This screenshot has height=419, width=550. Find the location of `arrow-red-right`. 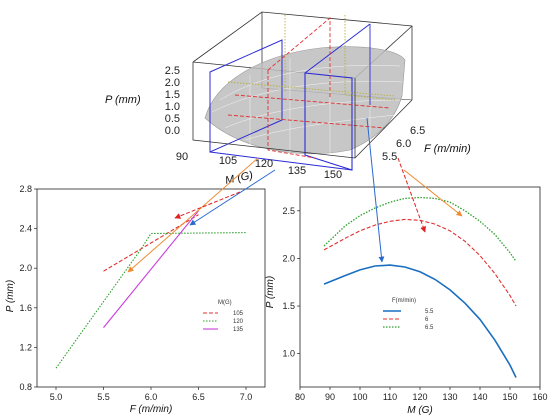

arrow-red-right is located at coordinates (411, 195).